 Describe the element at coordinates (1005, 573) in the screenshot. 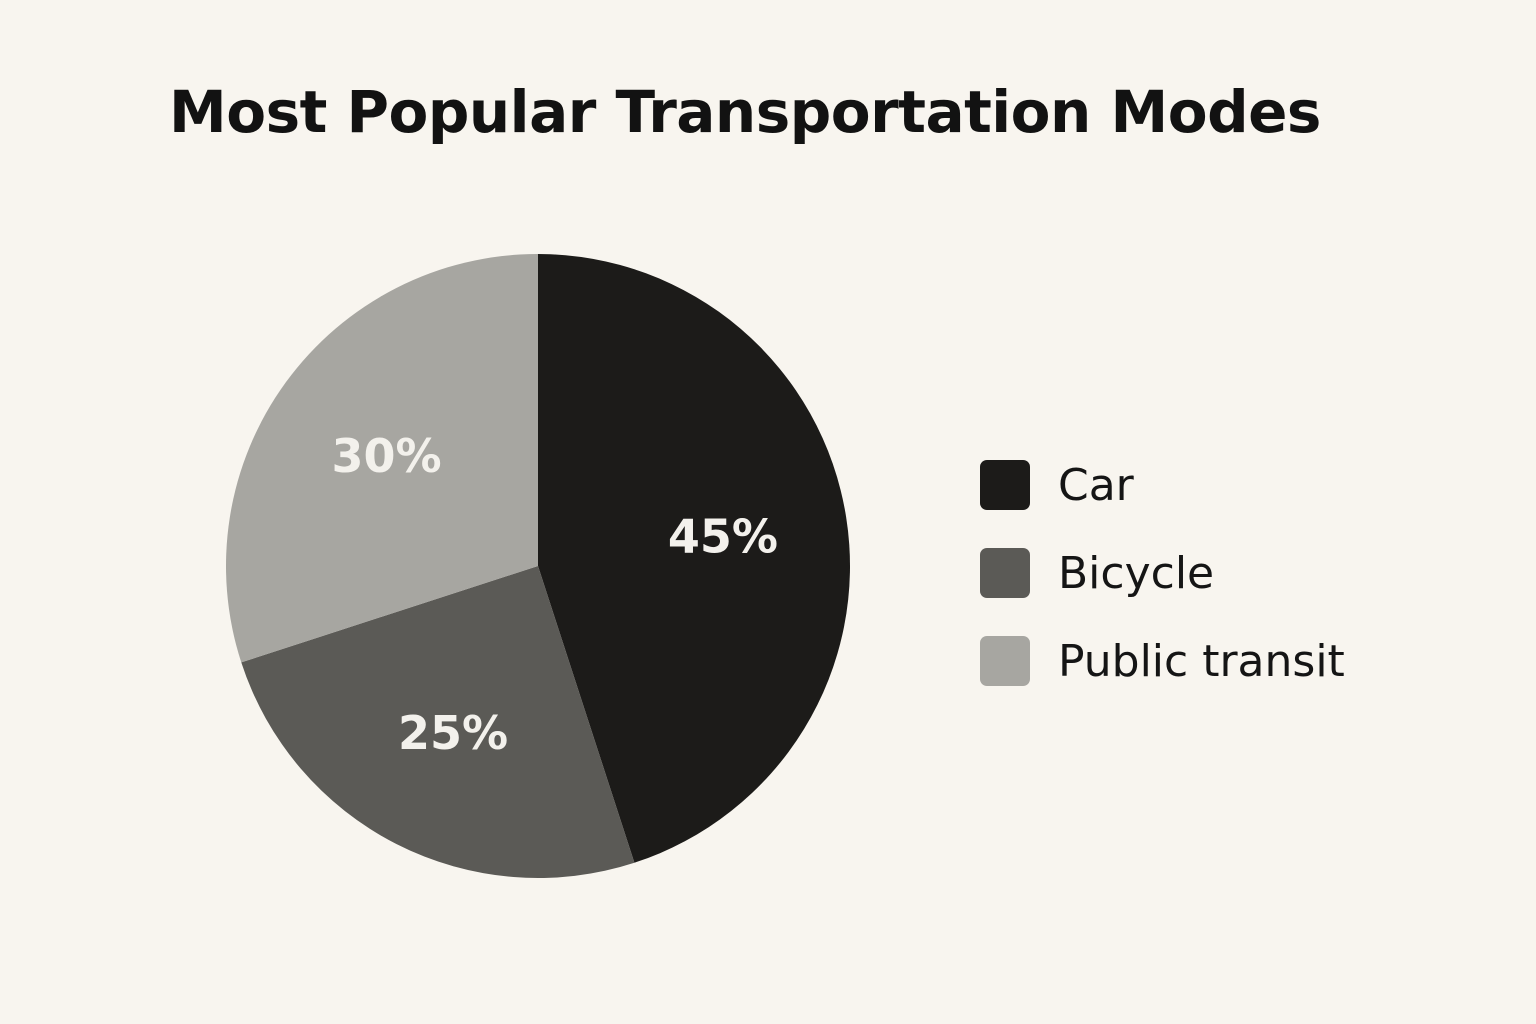

I see `legend-swatch-bicycle` at that location.